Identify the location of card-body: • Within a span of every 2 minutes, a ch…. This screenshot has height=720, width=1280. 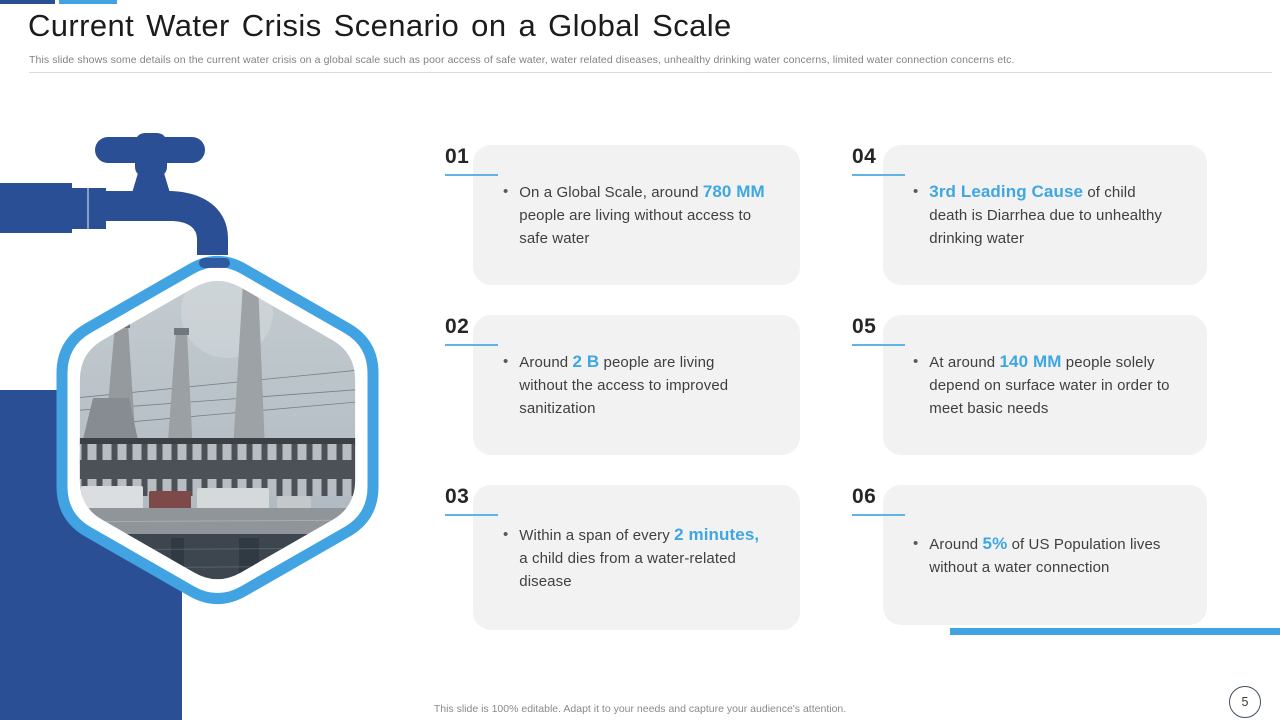
(636, 557).